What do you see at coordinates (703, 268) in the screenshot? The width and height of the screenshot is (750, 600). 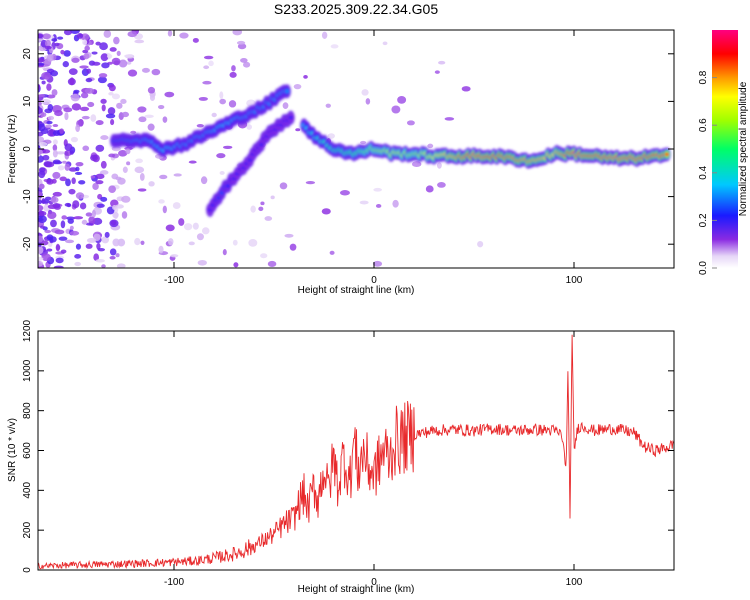 I see `colorbar-tick-label: 0.0` at bounding box center [703, 268].